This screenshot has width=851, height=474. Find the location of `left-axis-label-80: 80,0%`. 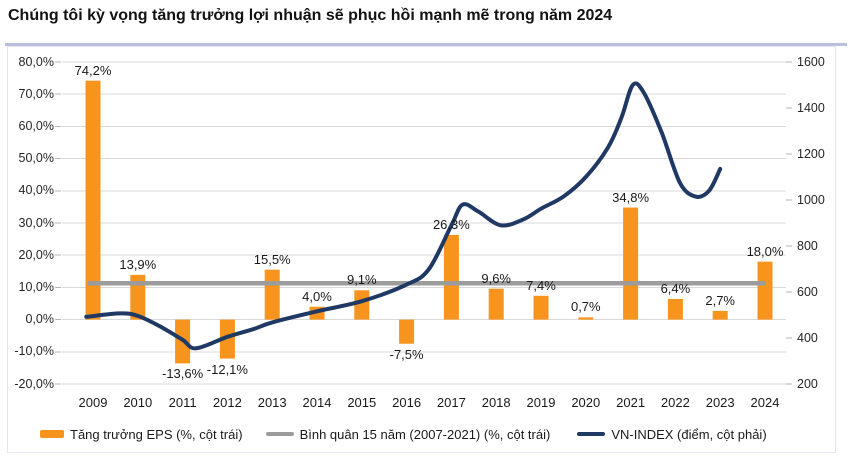

left-axis-label-80: 80,0% is located at coordinates (36, 61).